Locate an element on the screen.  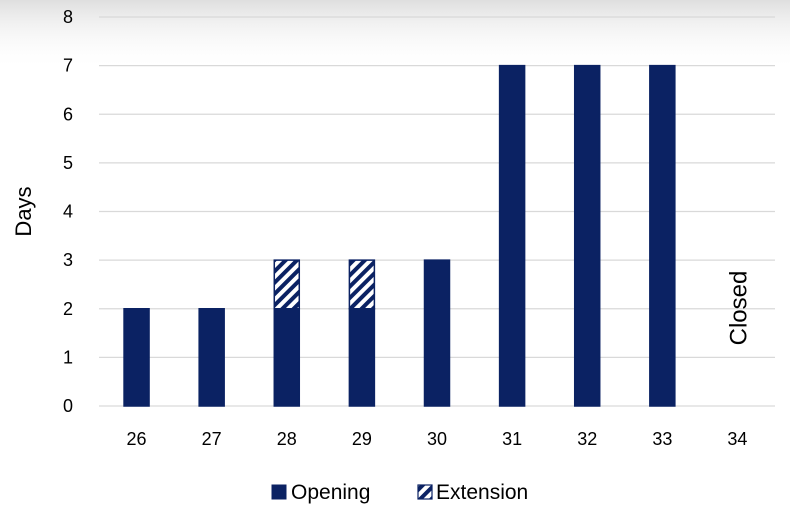
x-tick-label: 28 is located at coordinates (287, 439).